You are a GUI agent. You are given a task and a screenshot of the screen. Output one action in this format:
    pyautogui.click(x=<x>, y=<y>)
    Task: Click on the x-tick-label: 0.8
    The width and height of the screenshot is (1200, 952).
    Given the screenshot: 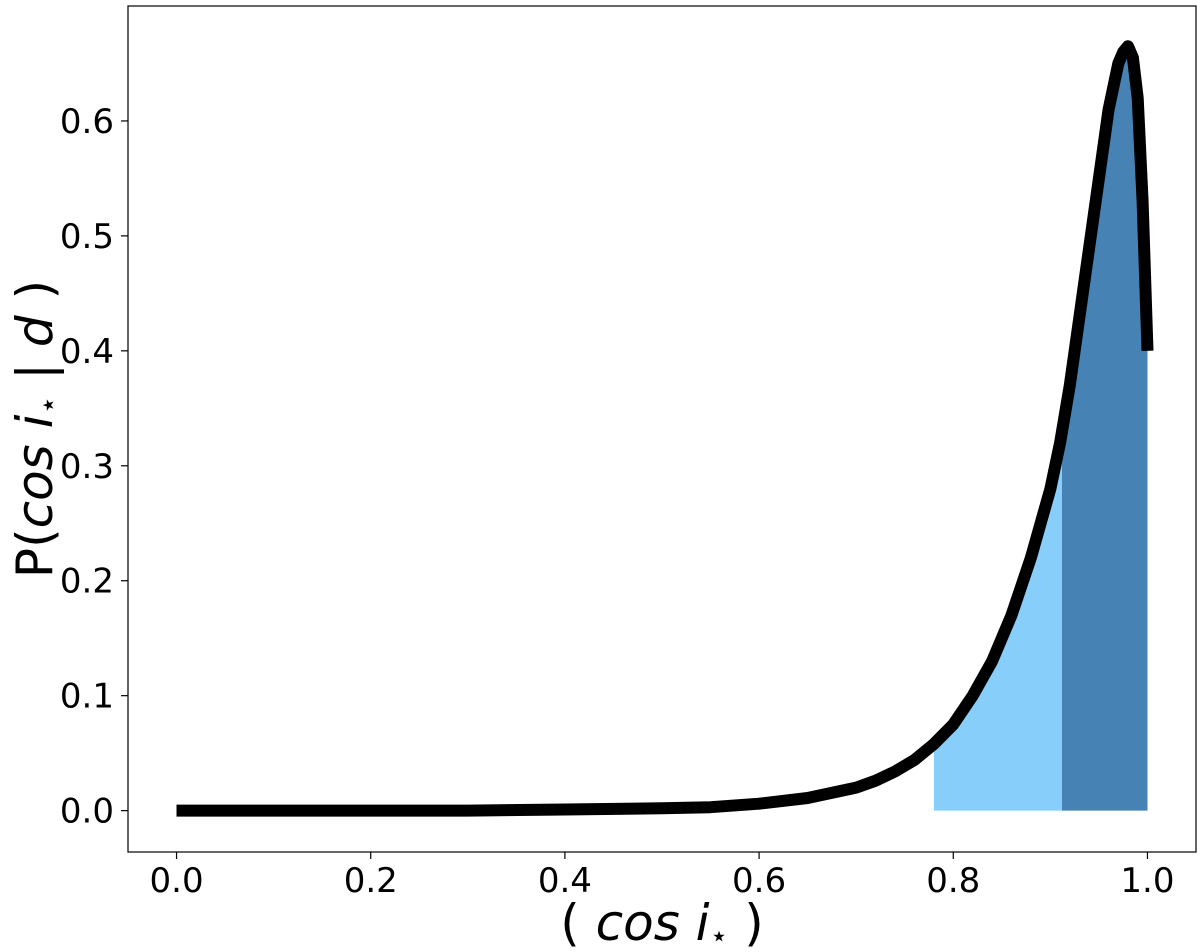 What is the action you would take?
    pyautogui.click(x=953, y=881)
    